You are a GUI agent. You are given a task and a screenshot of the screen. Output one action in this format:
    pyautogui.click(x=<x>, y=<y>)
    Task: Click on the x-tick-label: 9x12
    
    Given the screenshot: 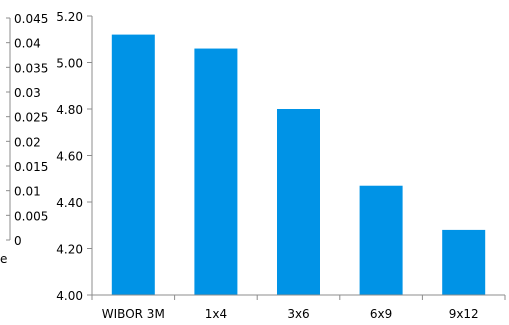 What is the action you would take?
    pyautogui.click(x=464, y=314)
    